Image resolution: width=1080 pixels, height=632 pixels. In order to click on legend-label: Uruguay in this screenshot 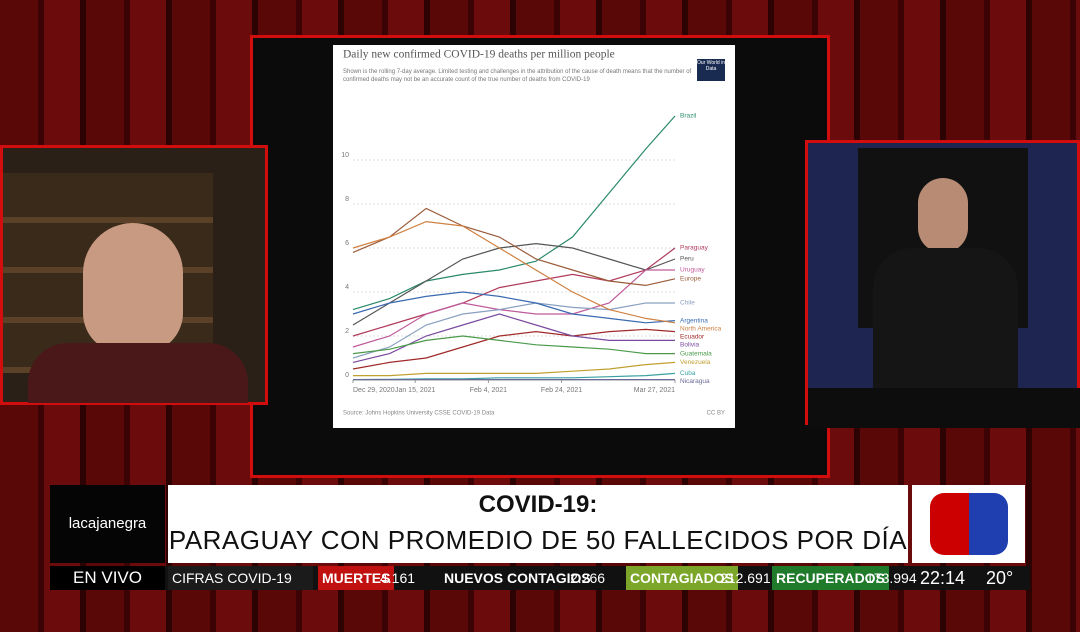, I will do `click(692, 270)`.